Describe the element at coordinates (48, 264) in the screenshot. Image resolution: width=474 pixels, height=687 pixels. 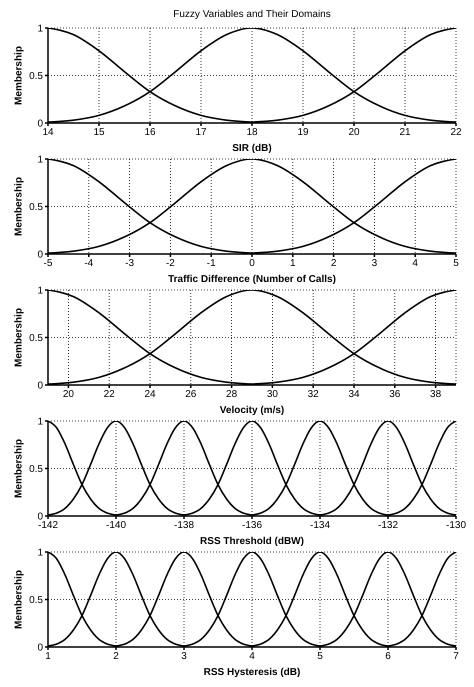
I see `x-tick-label: -5` at that location.